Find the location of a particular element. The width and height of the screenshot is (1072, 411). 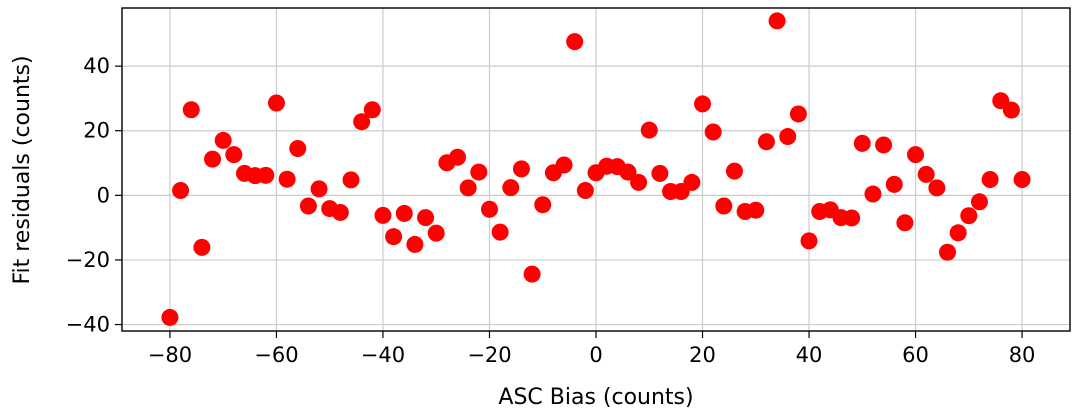

x-axis-label: ASC Bias (counts) is located at coordinates (595, 397).